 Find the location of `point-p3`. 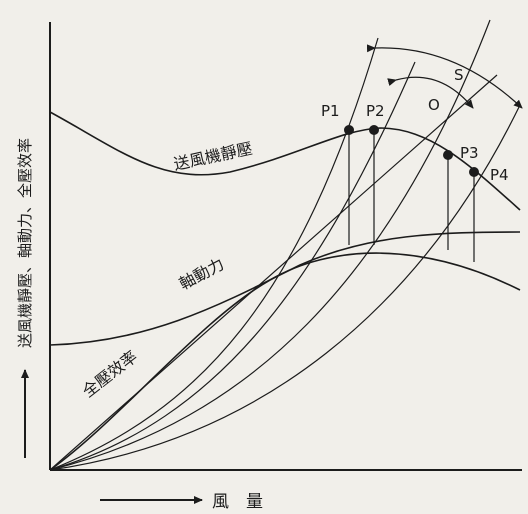

point-p3 is located at coordinates (448, 155).